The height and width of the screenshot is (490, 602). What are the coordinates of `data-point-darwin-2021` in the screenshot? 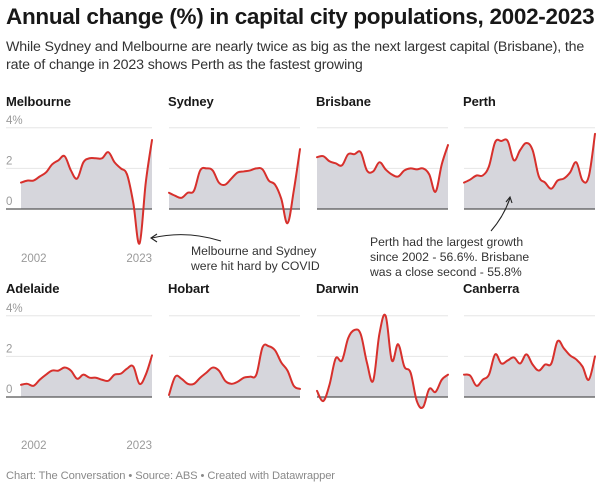 It's located at (435, 391).